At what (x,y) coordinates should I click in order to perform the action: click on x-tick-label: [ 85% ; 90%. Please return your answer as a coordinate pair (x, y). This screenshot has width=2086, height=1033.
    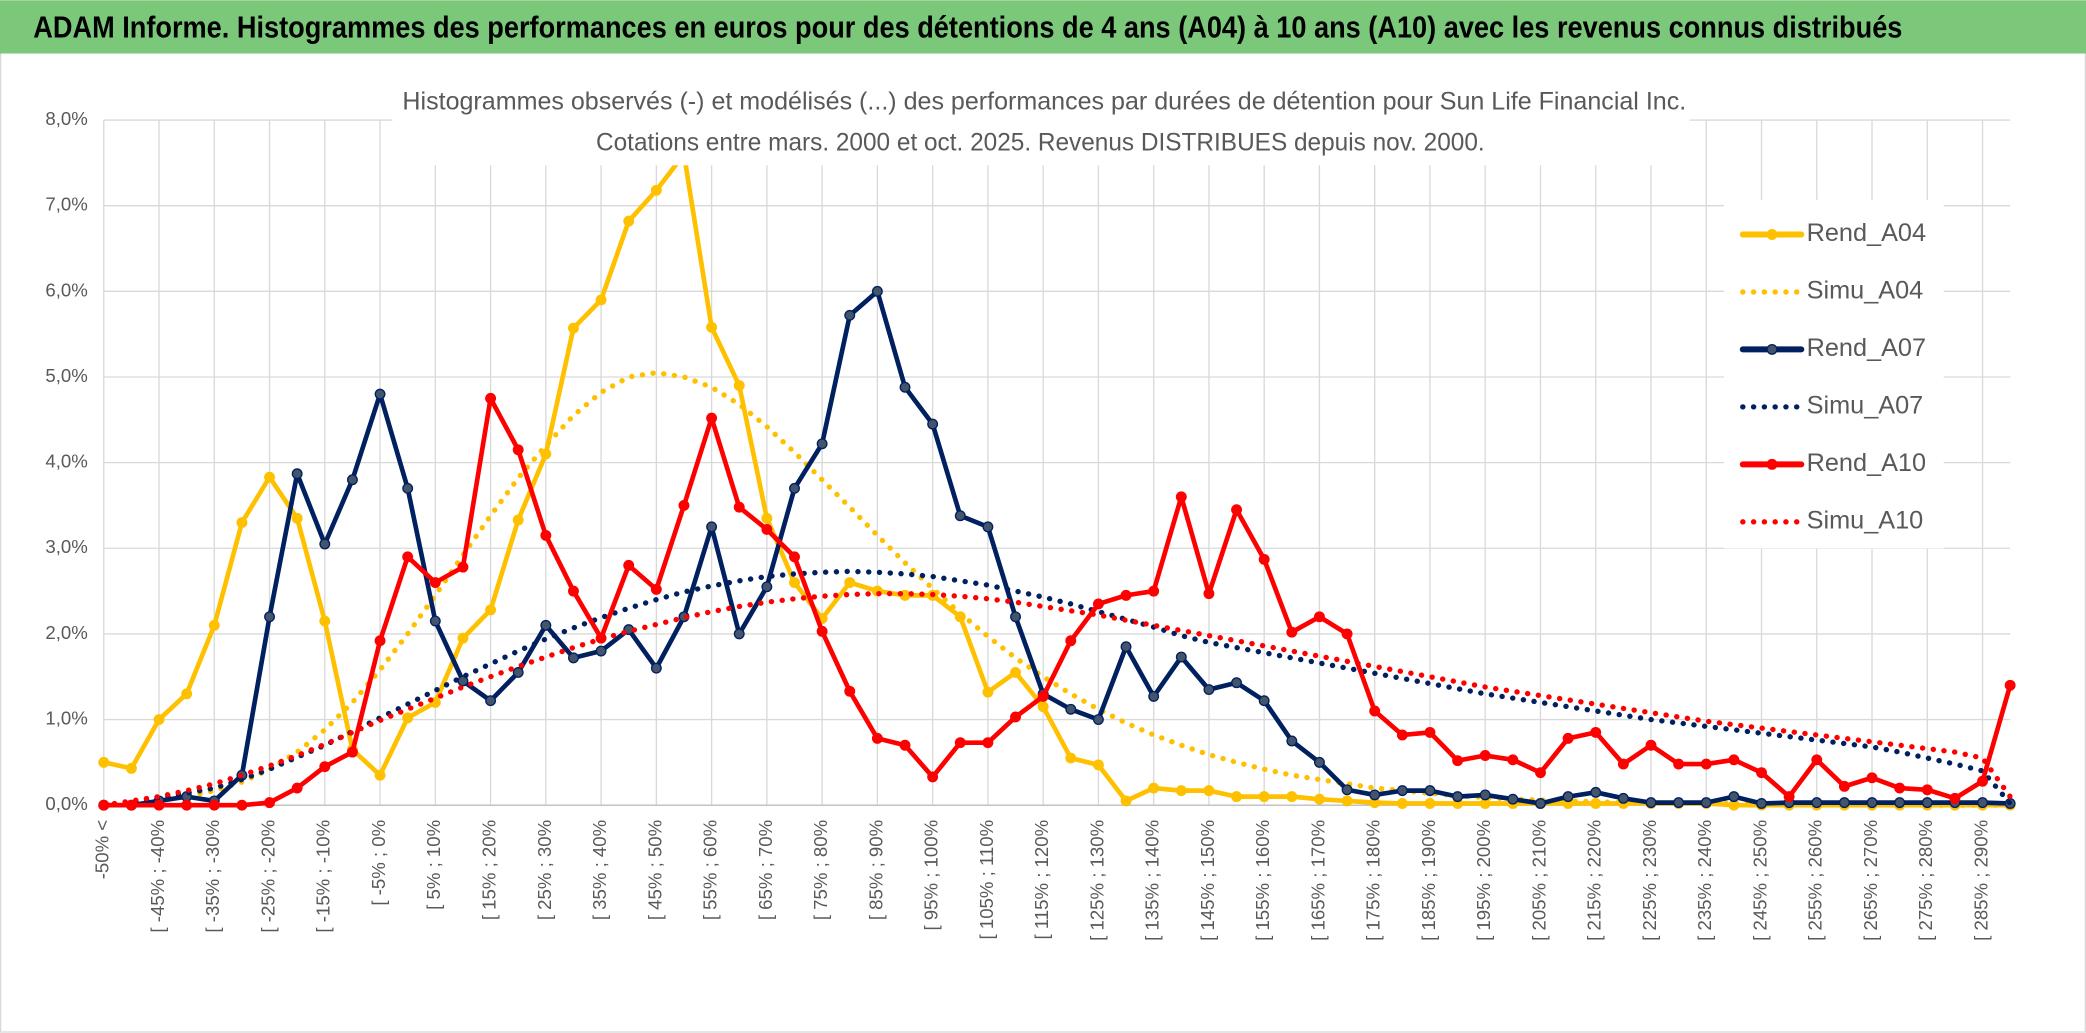
    Looking at the image, I should click on (875, 870).